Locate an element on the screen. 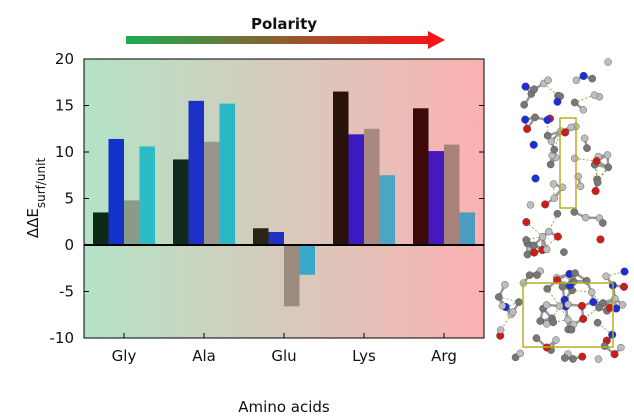 This screenshot has width=634, height=419. x-tick-label-lys: Lys is located at coordinates (364, 356).